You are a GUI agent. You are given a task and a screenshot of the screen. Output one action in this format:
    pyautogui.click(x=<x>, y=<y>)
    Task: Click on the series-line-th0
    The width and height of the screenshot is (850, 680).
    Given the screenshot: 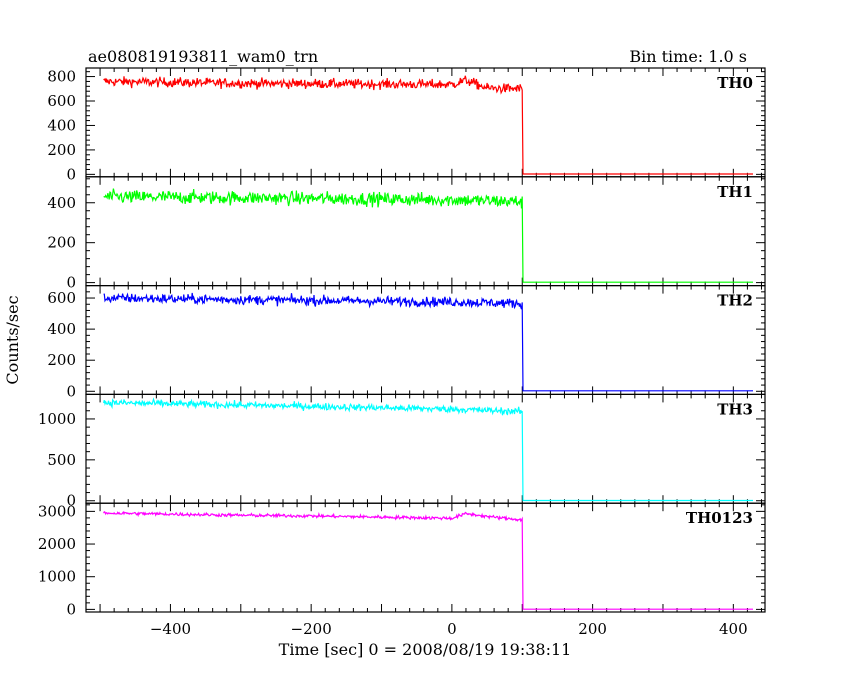 What is the action you would take?
    pyautogui.click(x=428, y=125)
    